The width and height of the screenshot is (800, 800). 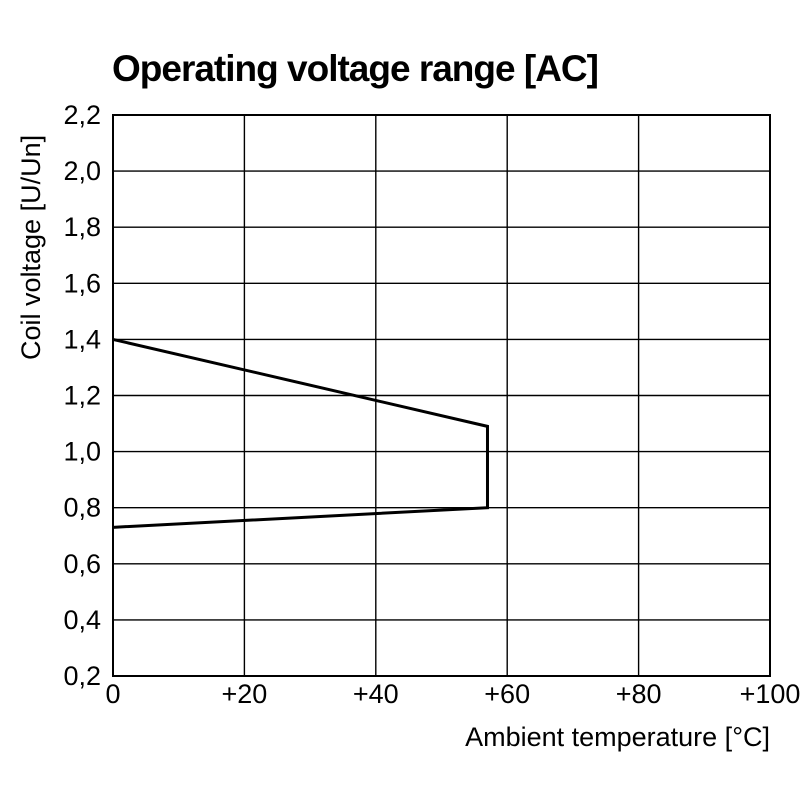 I want to click on y-axis-label: Coil voltage [U/Un], so click(x=31, y=247).